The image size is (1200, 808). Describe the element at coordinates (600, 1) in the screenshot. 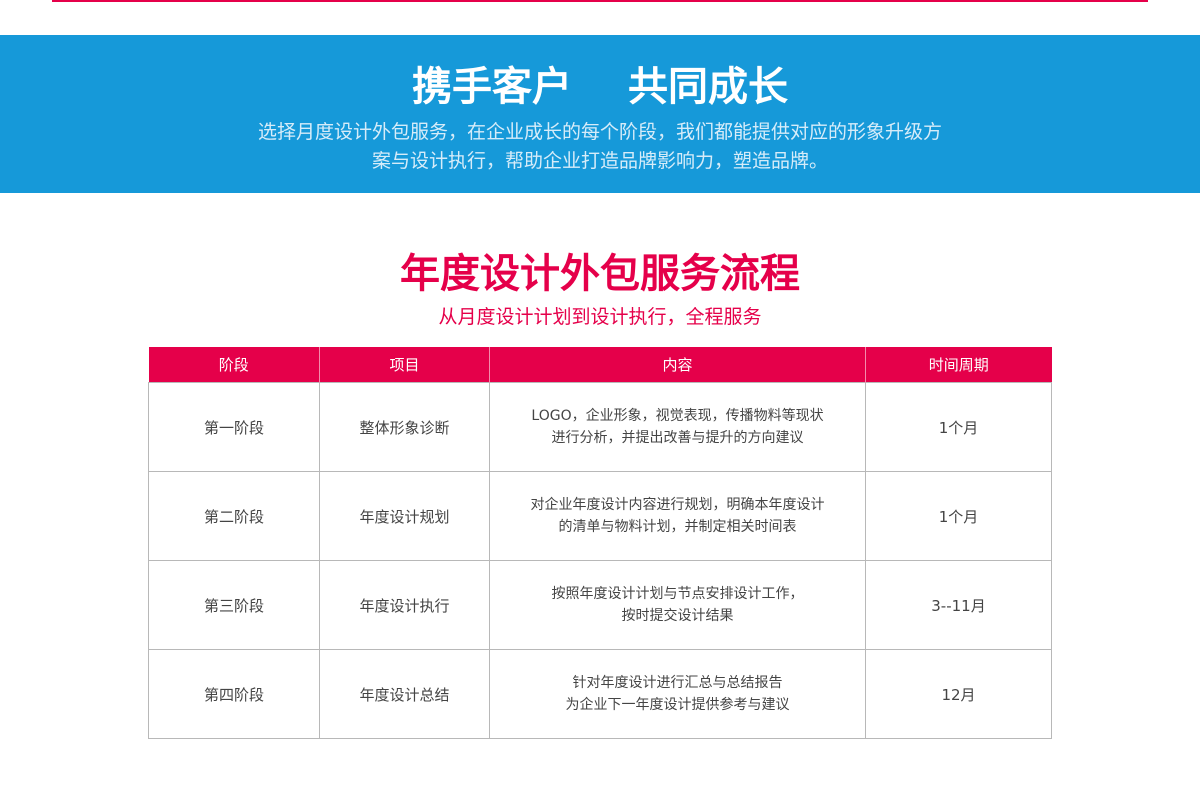

I see `top-divider` at that location.